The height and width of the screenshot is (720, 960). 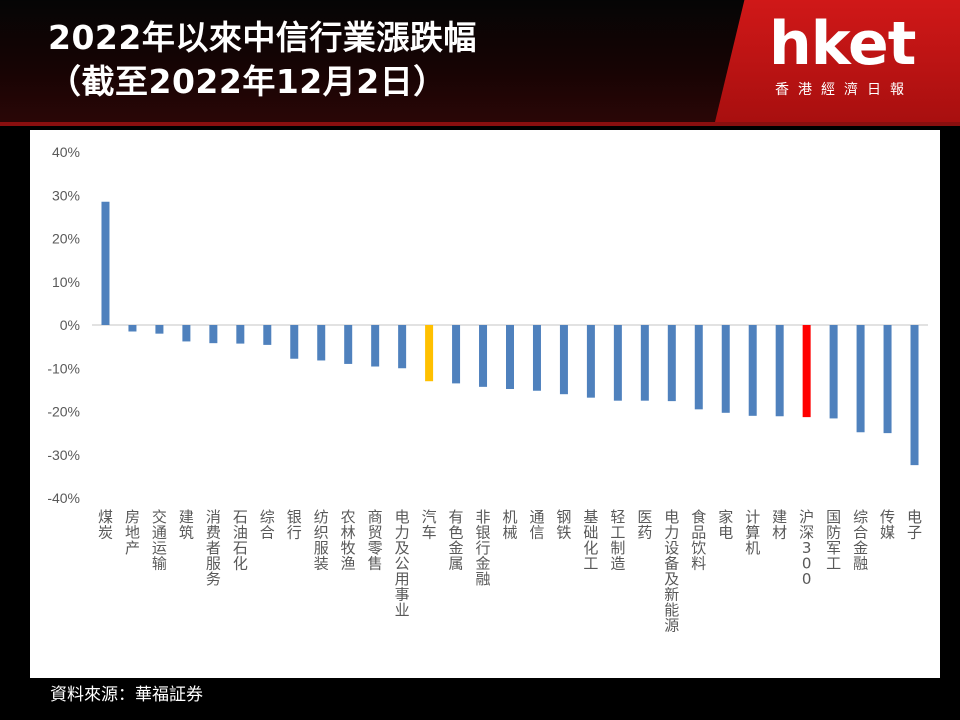 I want to click on x-tick-label: 电力及公用事业, so click(x=402, y=563).